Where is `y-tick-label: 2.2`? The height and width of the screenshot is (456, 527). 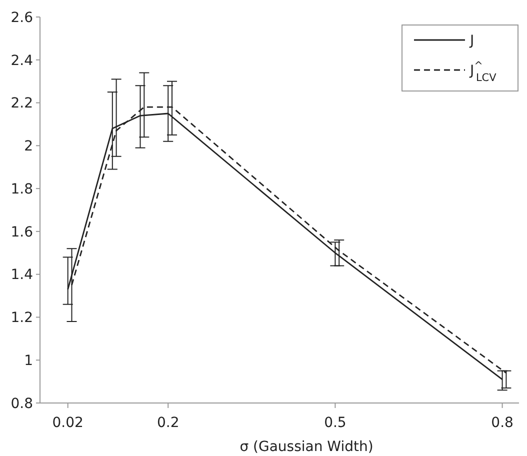 y-tick-label: 2.2 is located at coordinates (21, 104).